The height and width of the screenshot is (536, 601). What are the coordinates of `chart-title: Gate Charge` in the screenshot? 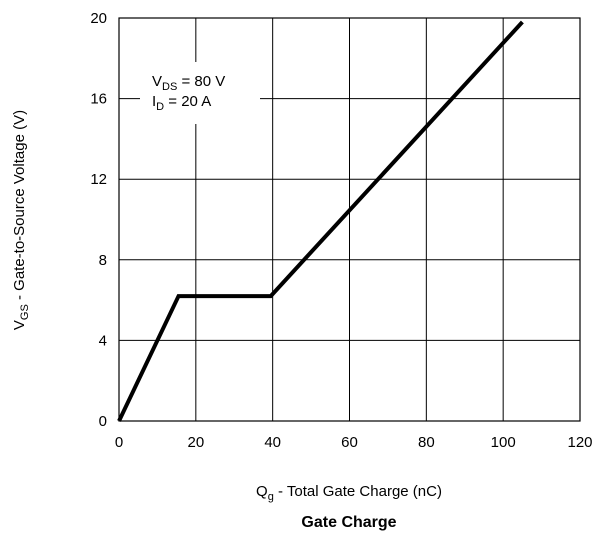 It's located at (348, 522).